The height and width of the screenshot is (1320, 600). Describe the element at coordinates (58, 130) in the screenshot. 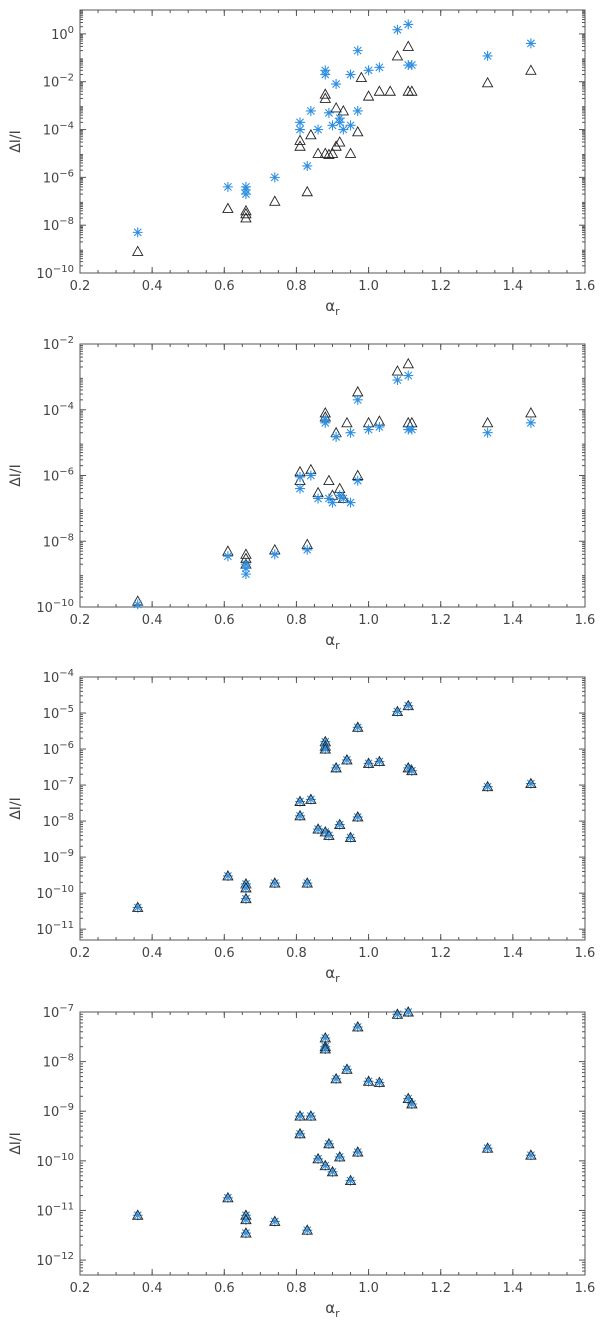

I see `y-tick-label: 10⁻⁴` at that location.